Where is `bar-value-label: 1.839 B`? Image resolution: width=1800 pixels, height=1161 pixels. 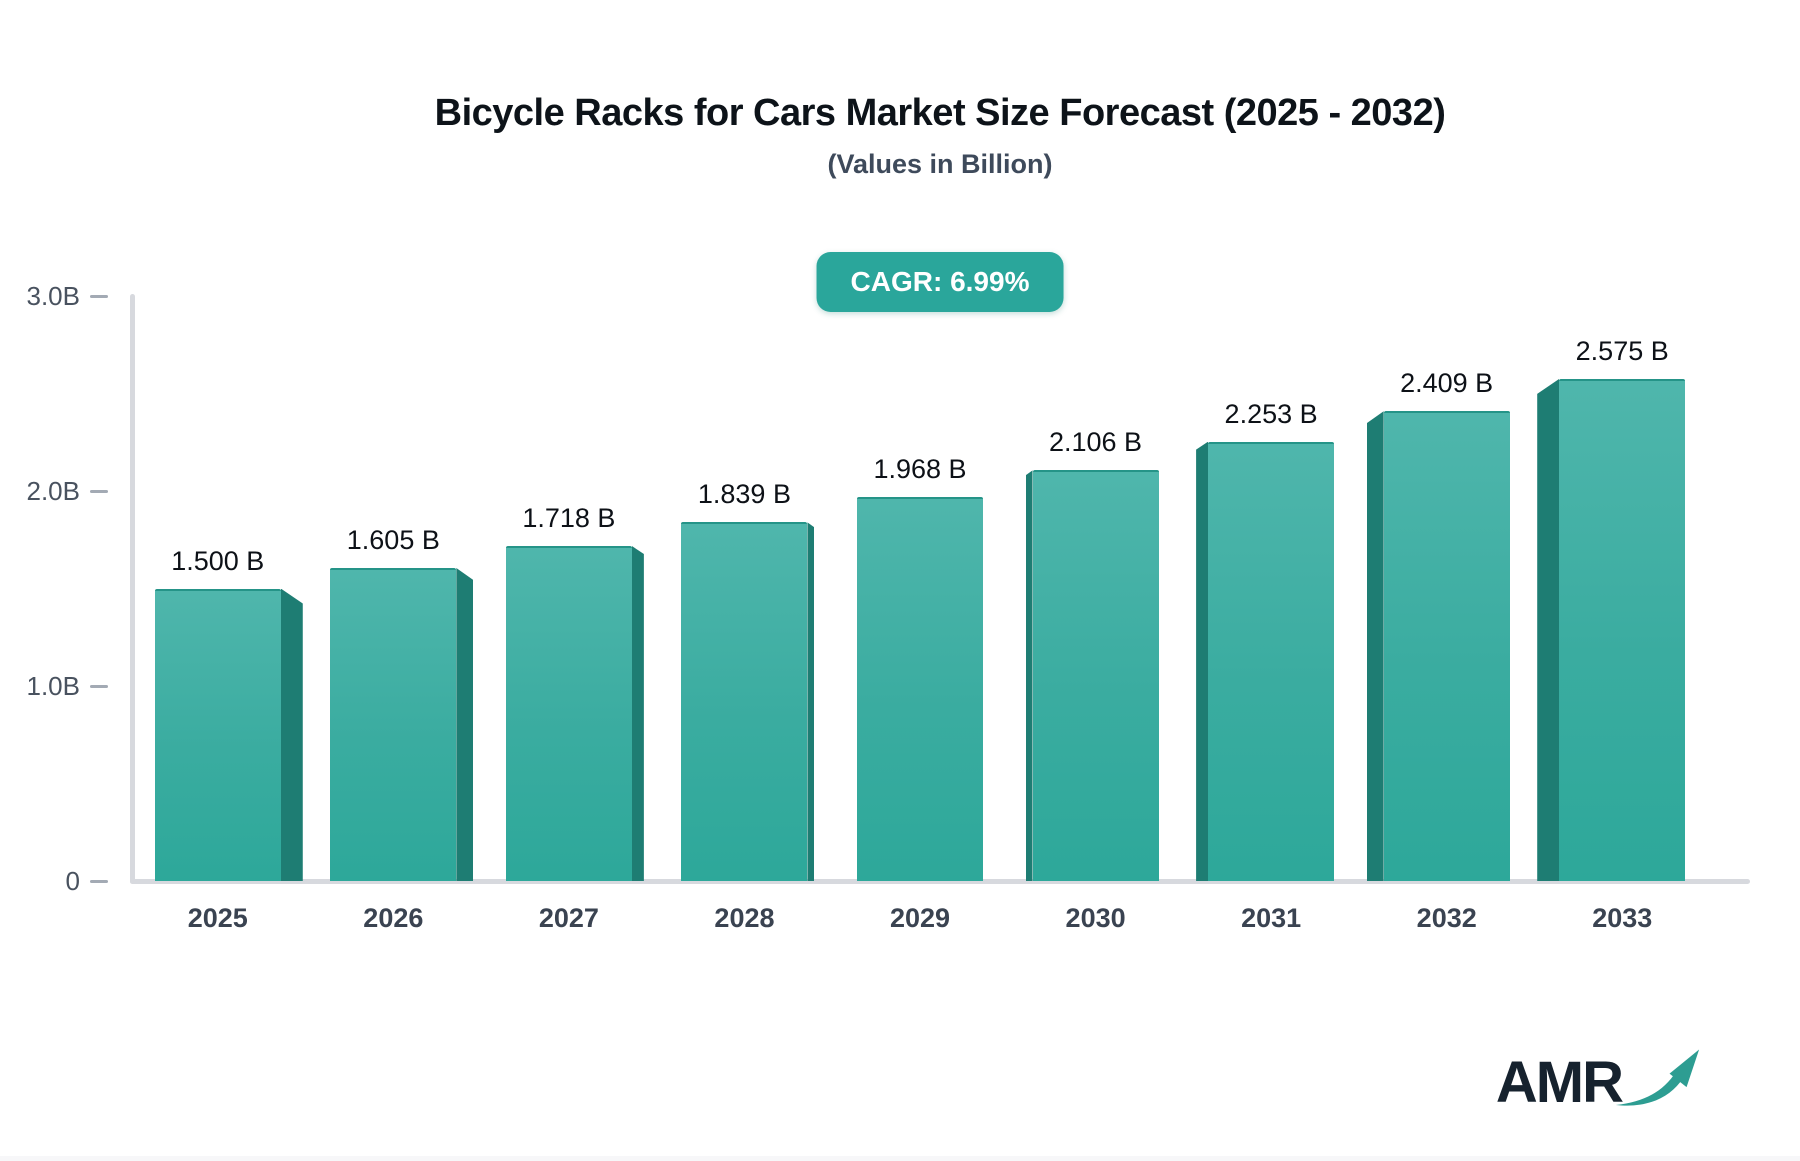
bar-value-label: 1.839 B is located at coordinates (744, 494).